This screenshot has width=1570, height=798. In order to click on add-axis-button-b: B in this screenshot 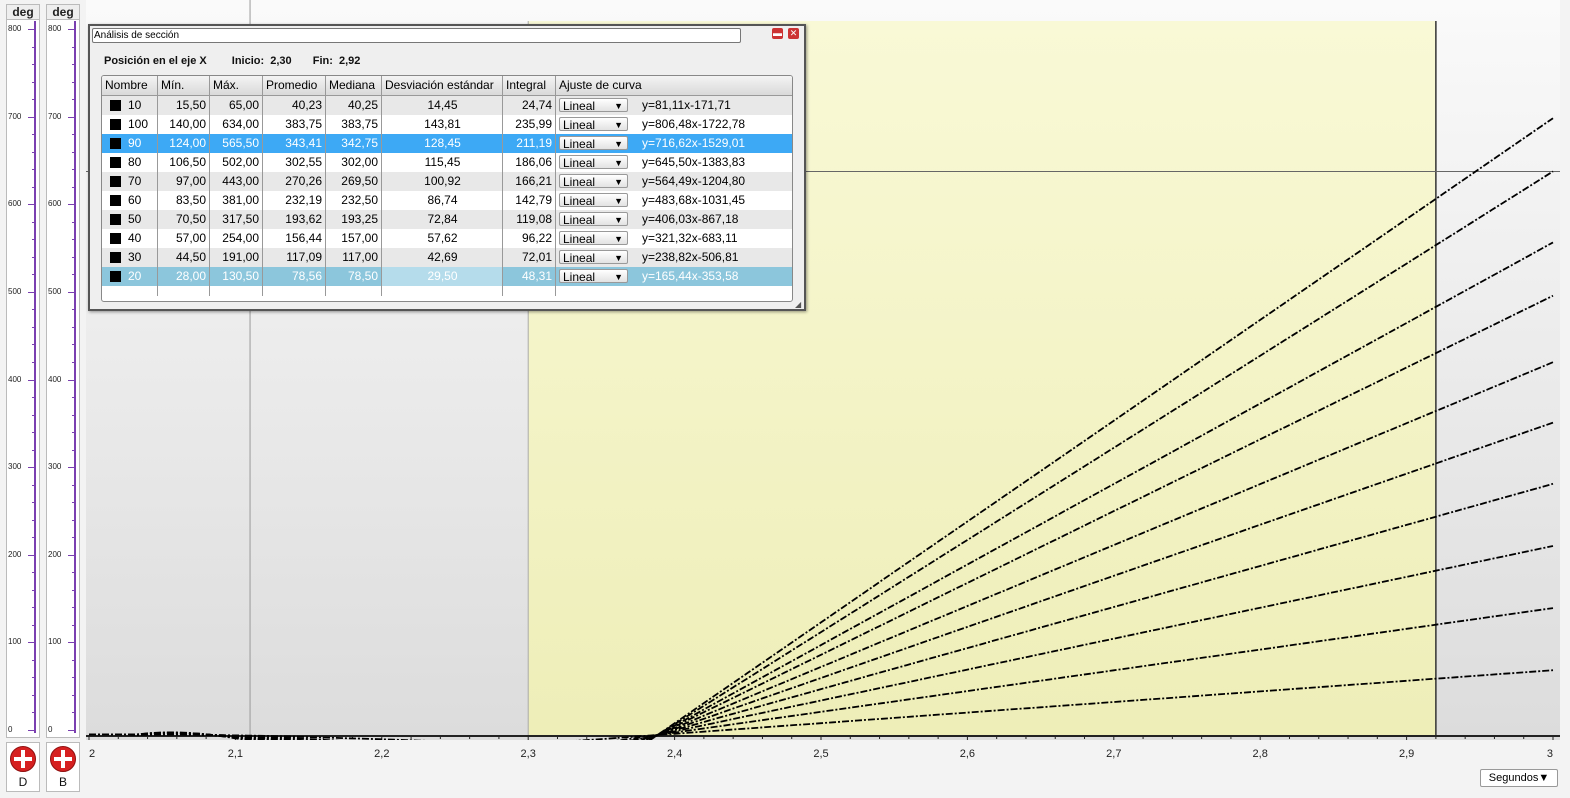, I will do `click(63, 767)`.